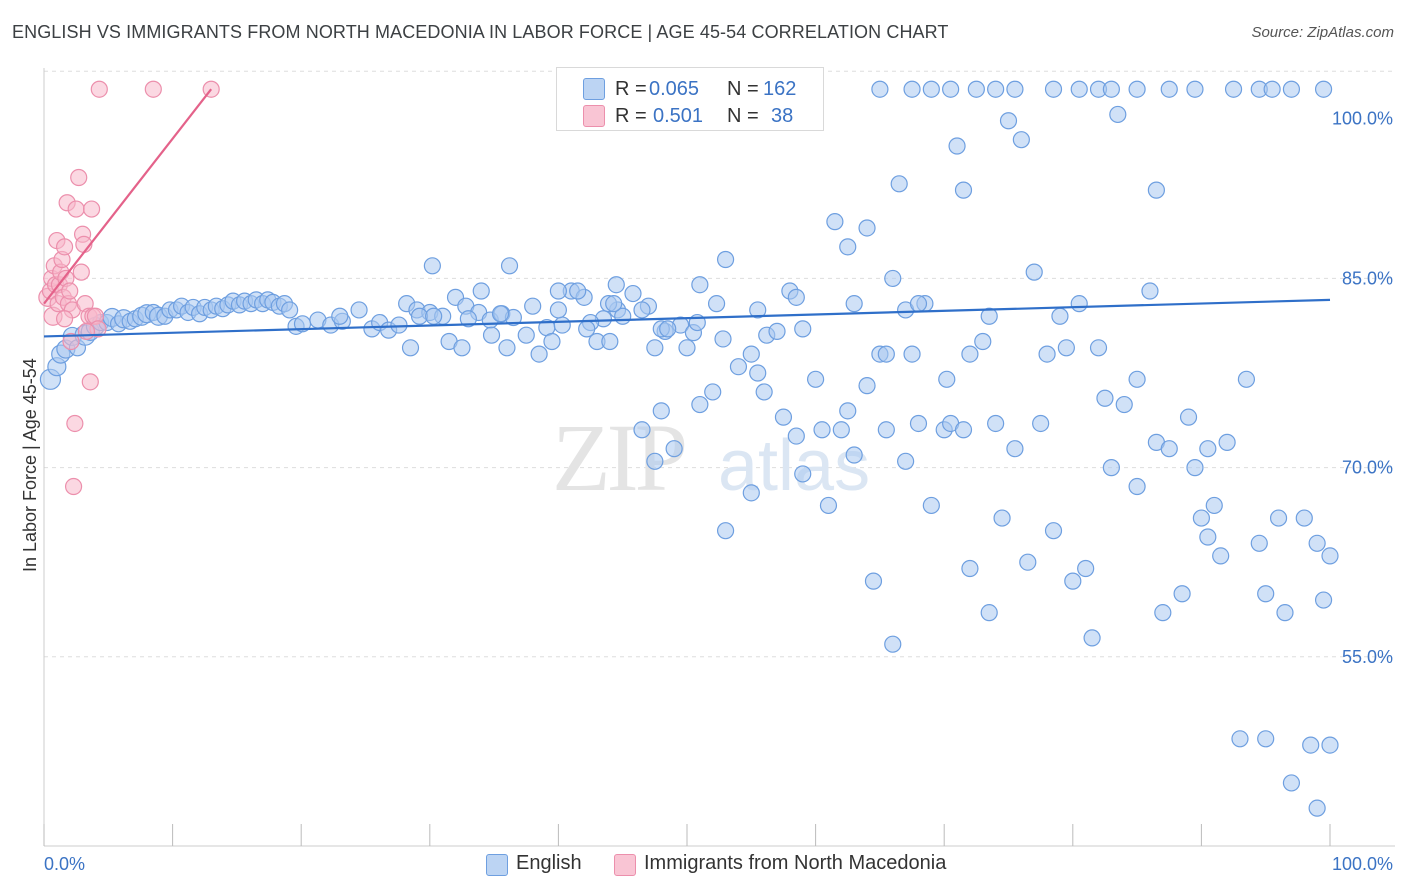 The image size is (1406, 892). What do you see at coordinates (1362, 864) in the screenshot?
I see `x-tick-label: 100.0%` at bounding box center [1362, 864].